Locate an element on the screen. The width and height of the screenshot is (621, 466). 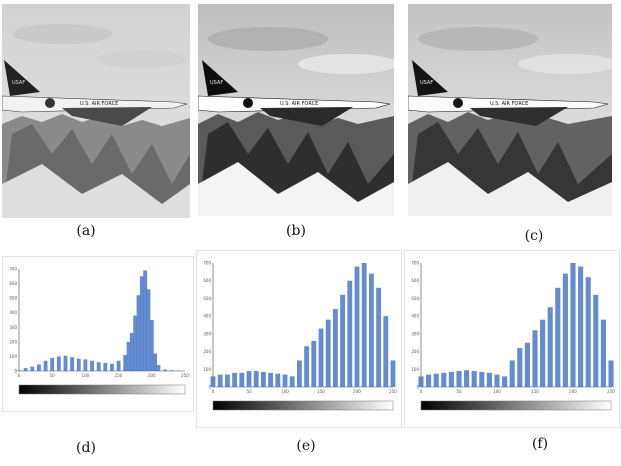
x-tick-label: 0 is located at coordinates (19, 375).